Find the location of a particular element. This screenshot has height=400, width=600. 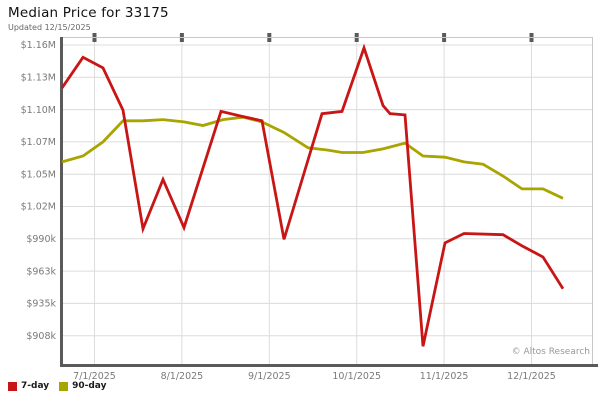

y-tick-label: $1.10M is located at coordinates (38, 110).